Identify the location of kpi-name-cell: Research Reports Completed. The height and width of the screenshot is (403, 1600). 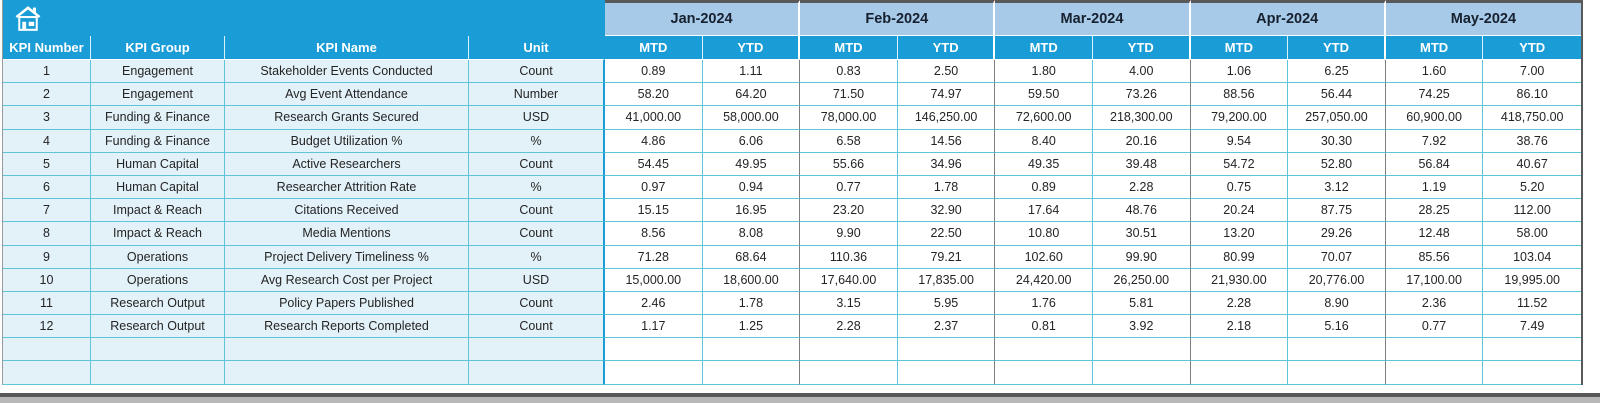
(347, 327).